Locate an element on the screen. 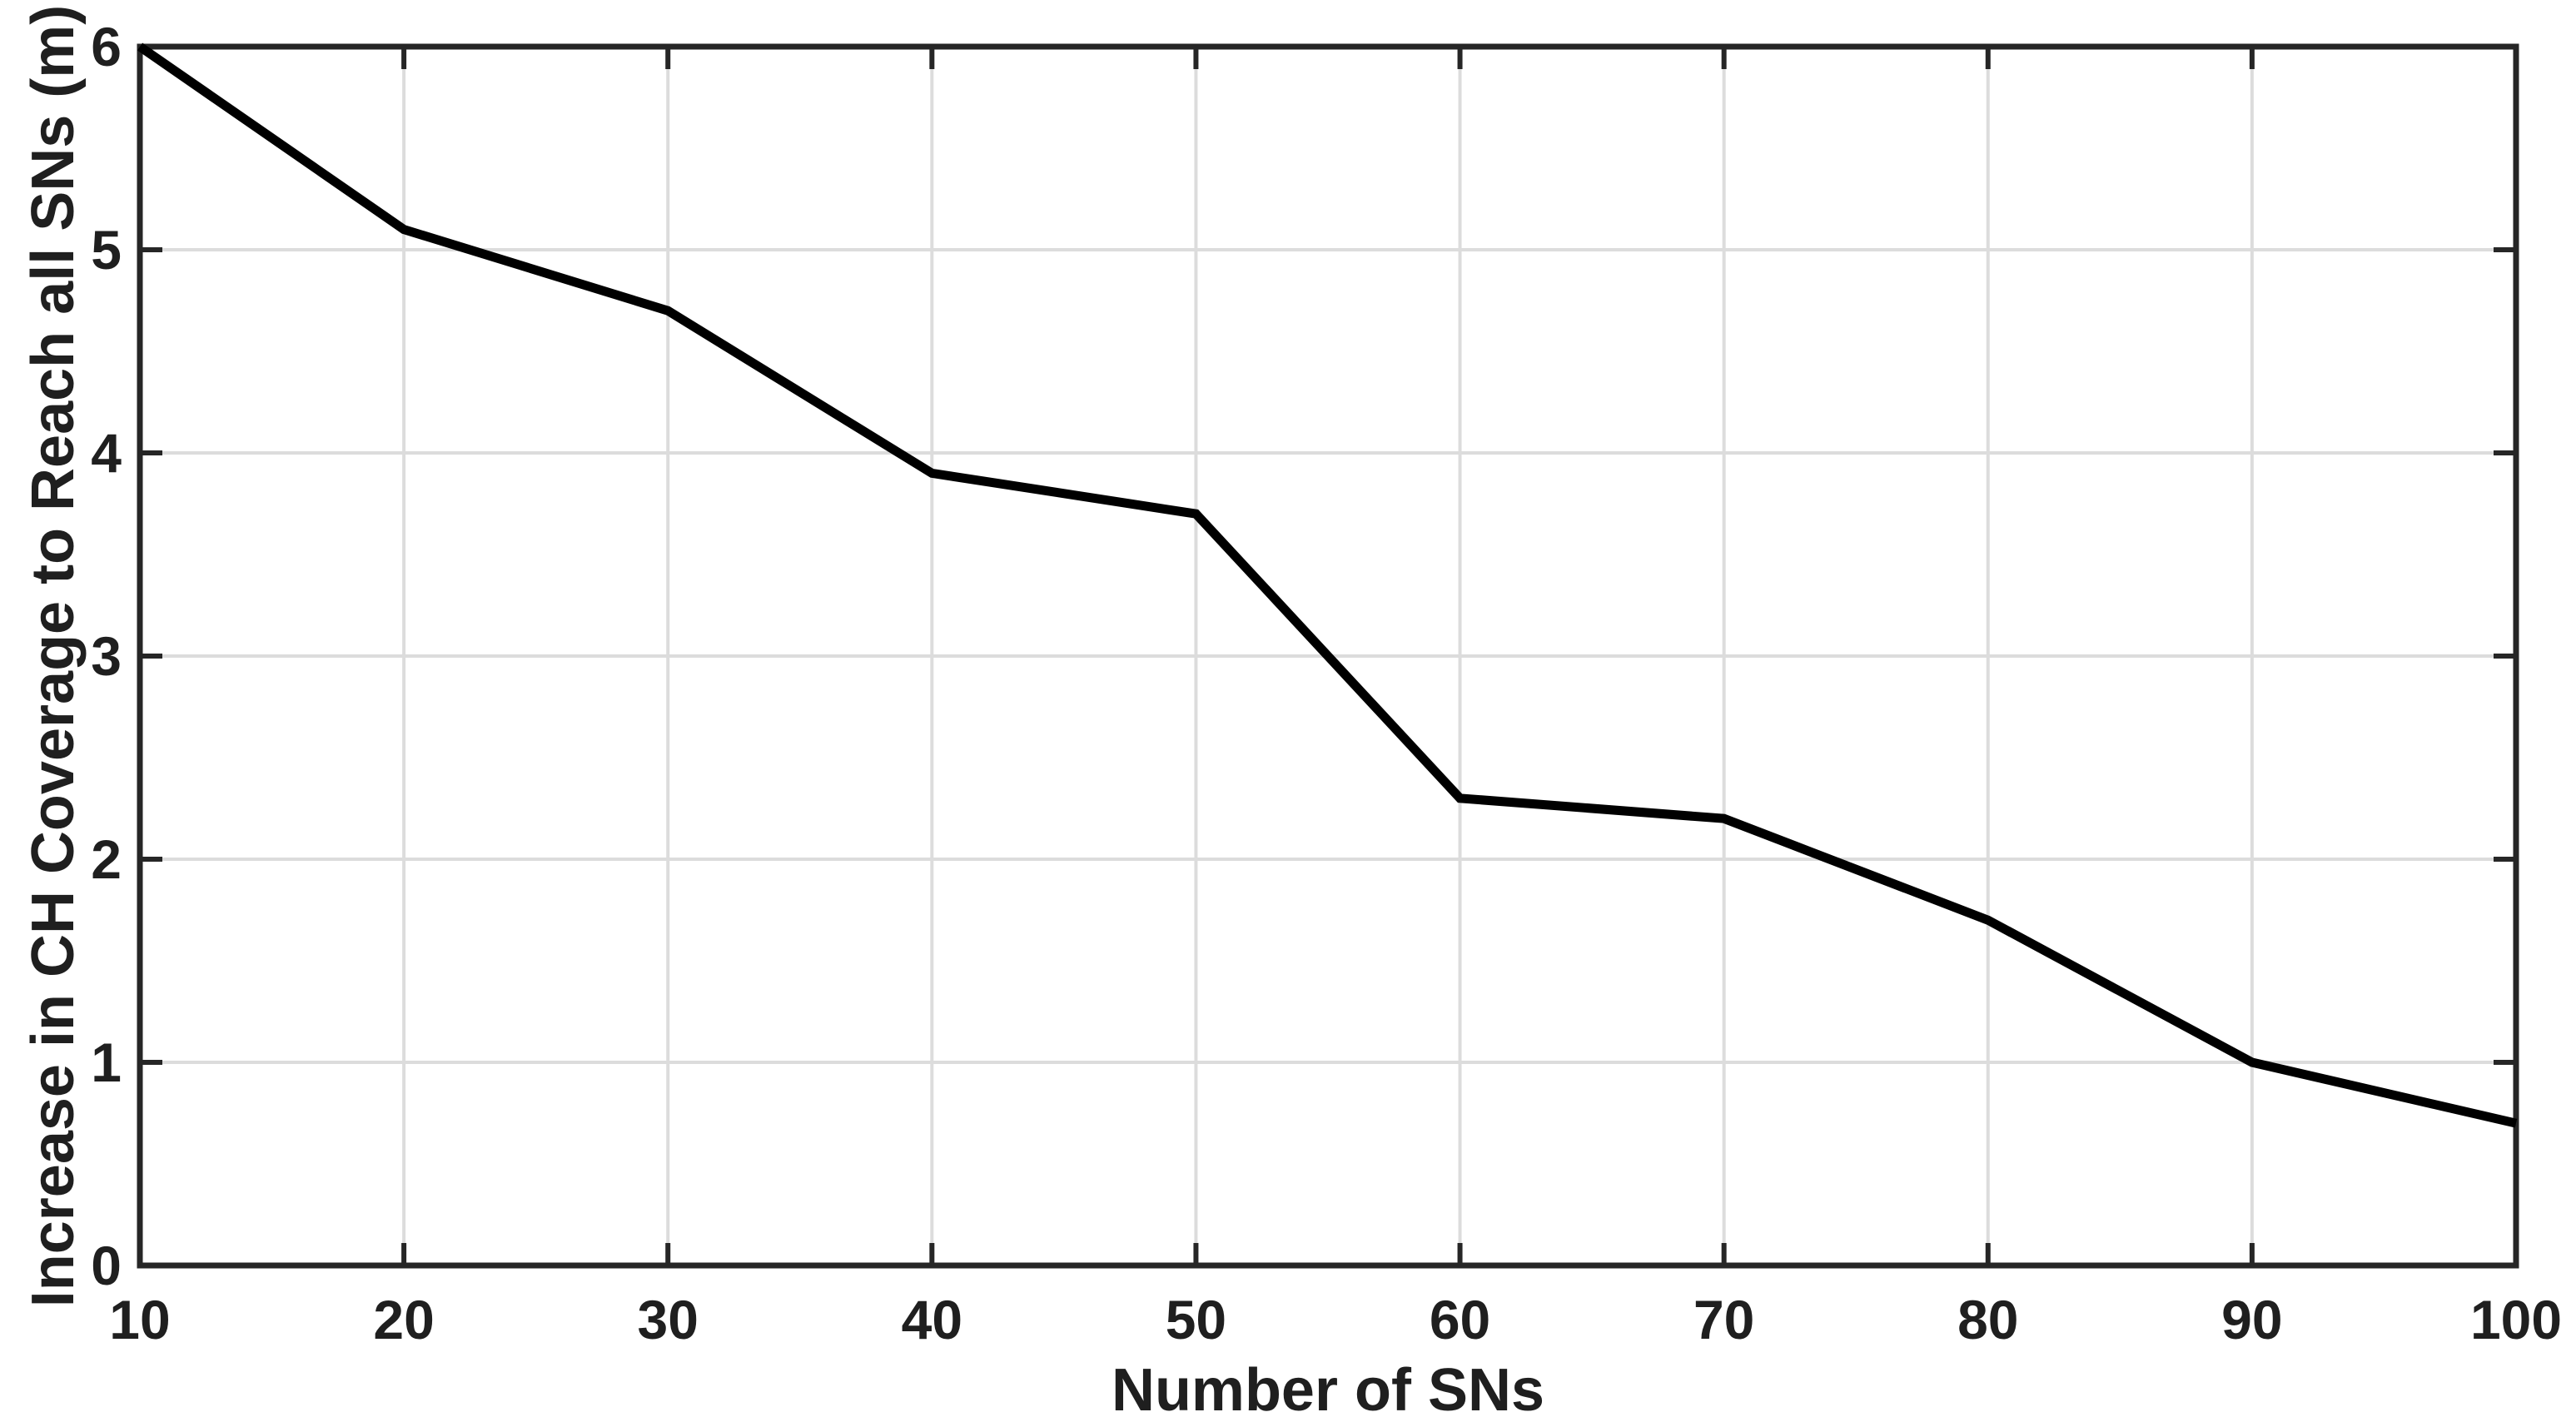  y-tick-label: 4 is located at coordinates (106, 453).